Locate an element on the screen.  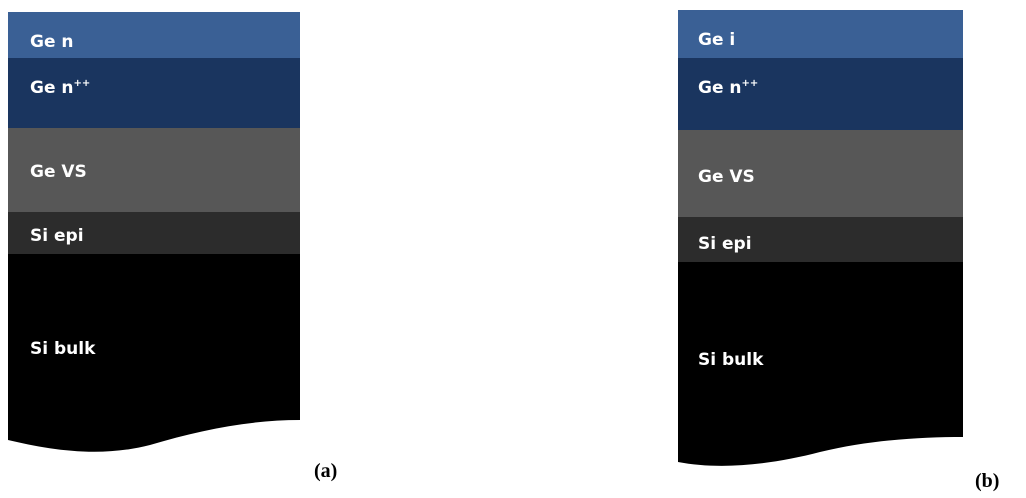
caption: (a) is located at coordinates (325, 471).